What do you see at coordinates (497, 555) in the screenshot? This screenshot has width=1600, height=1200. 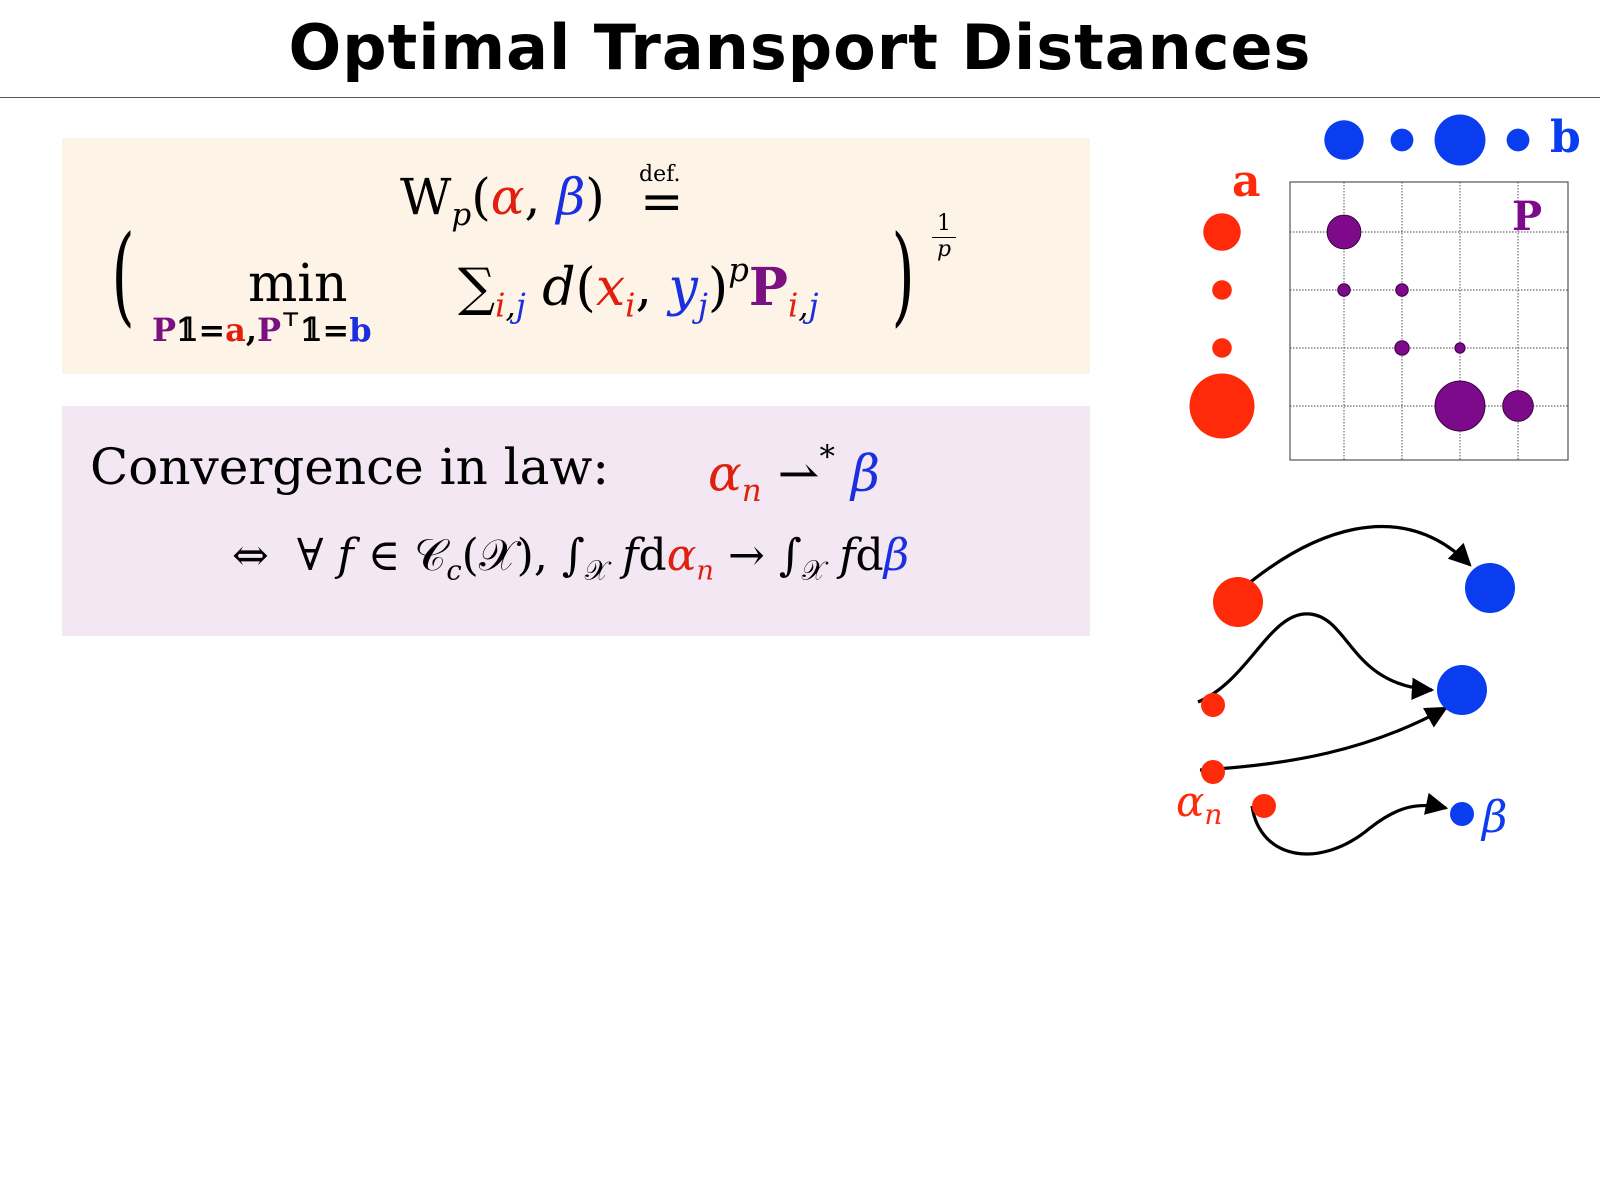 I see `space-X: 𝒳` at bounding box center [497, 555].